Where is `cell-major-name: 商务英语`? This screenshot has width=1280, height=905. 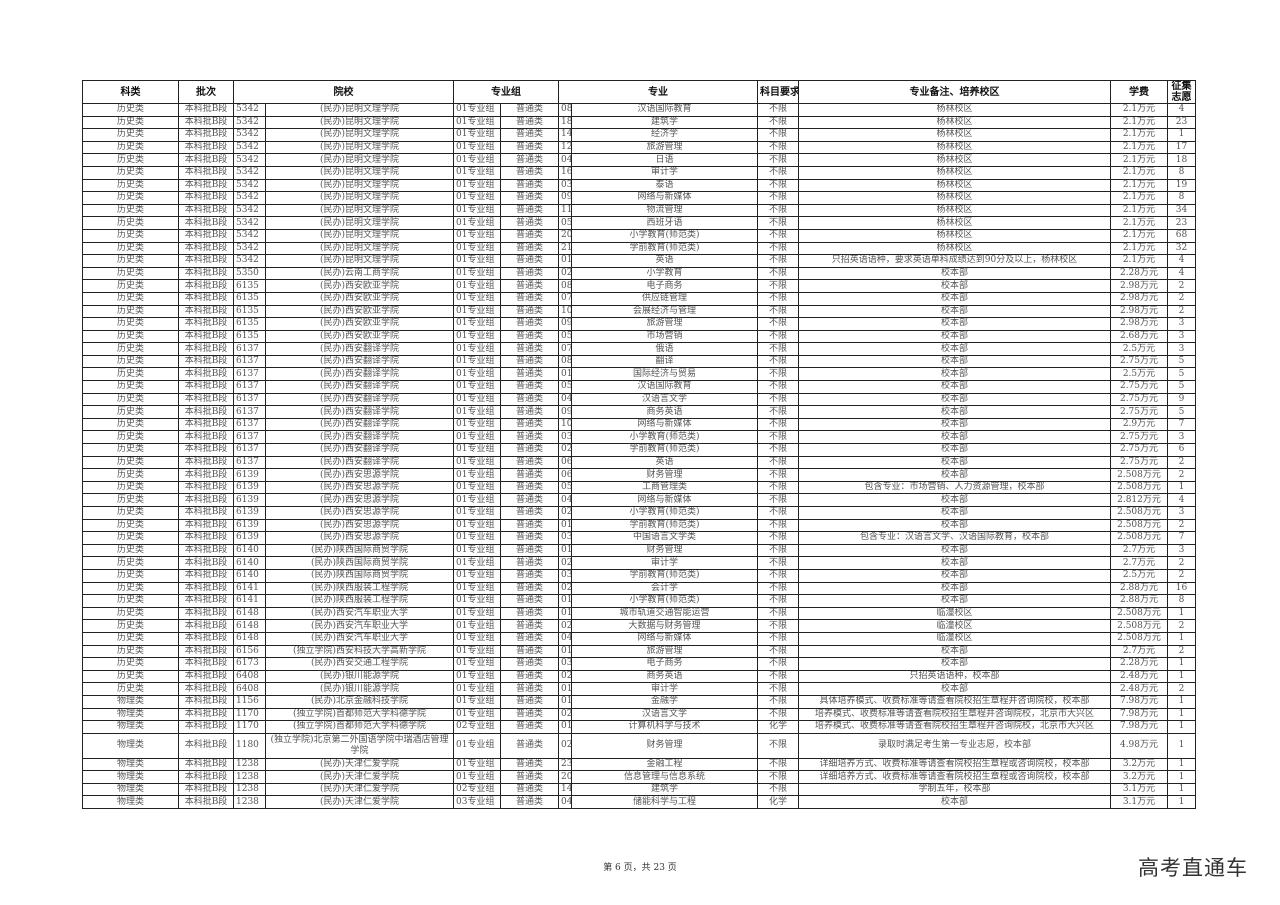 cell-major-name: 商务英语 is located at coordinates (664, 412).